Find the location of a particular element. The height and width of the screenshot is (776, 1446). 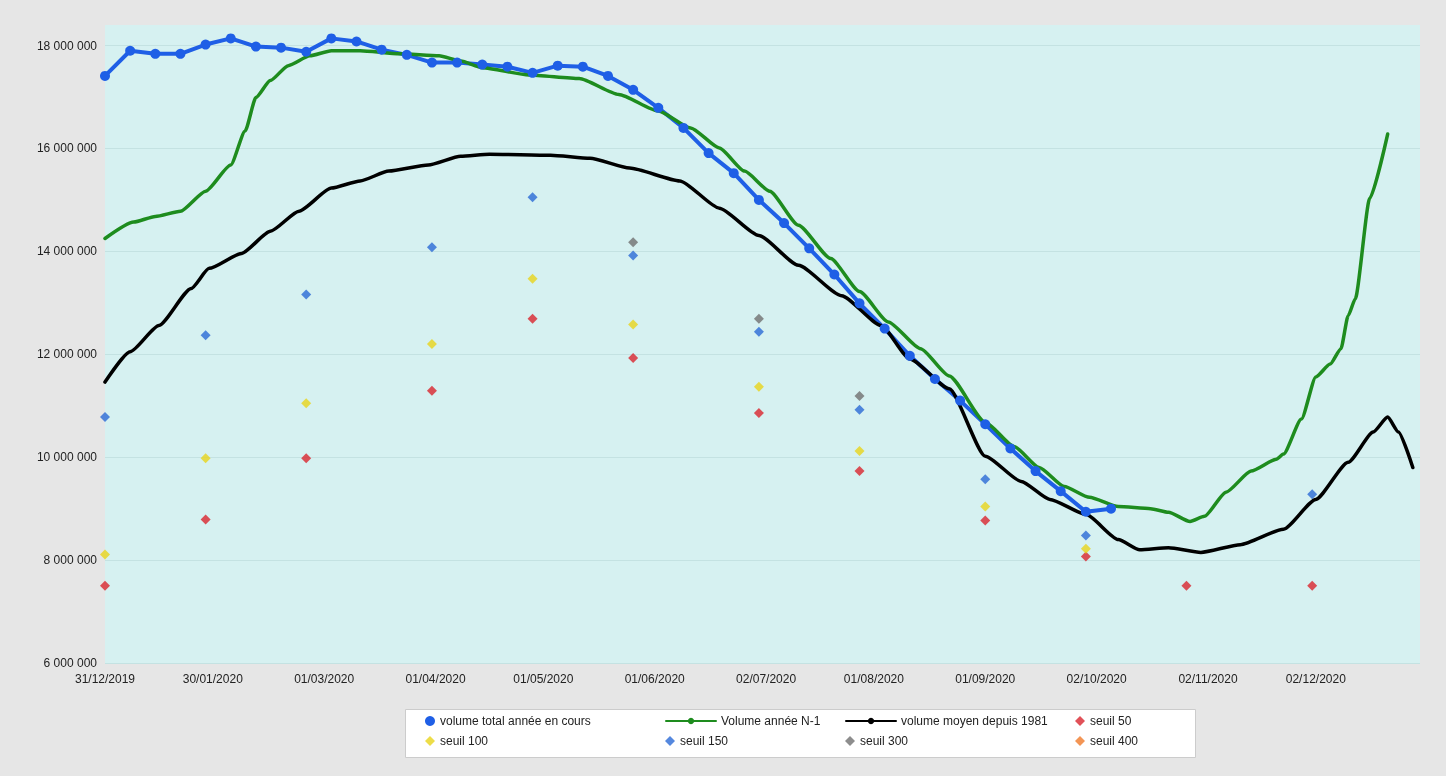

x-tick-label: 01/03/2020 is located at coordinates (324, 679).